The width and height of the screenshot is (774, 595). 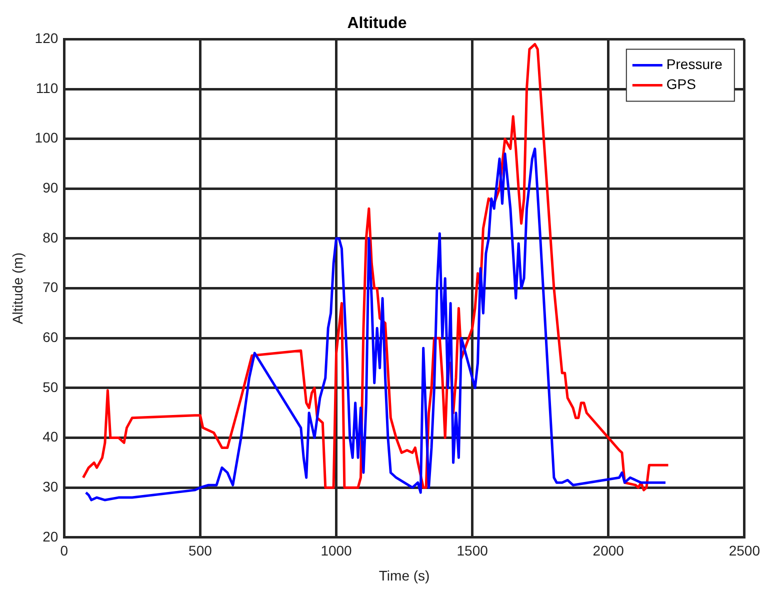 I want to click on x-tick-label: 2500, so click(x=744, y=550).